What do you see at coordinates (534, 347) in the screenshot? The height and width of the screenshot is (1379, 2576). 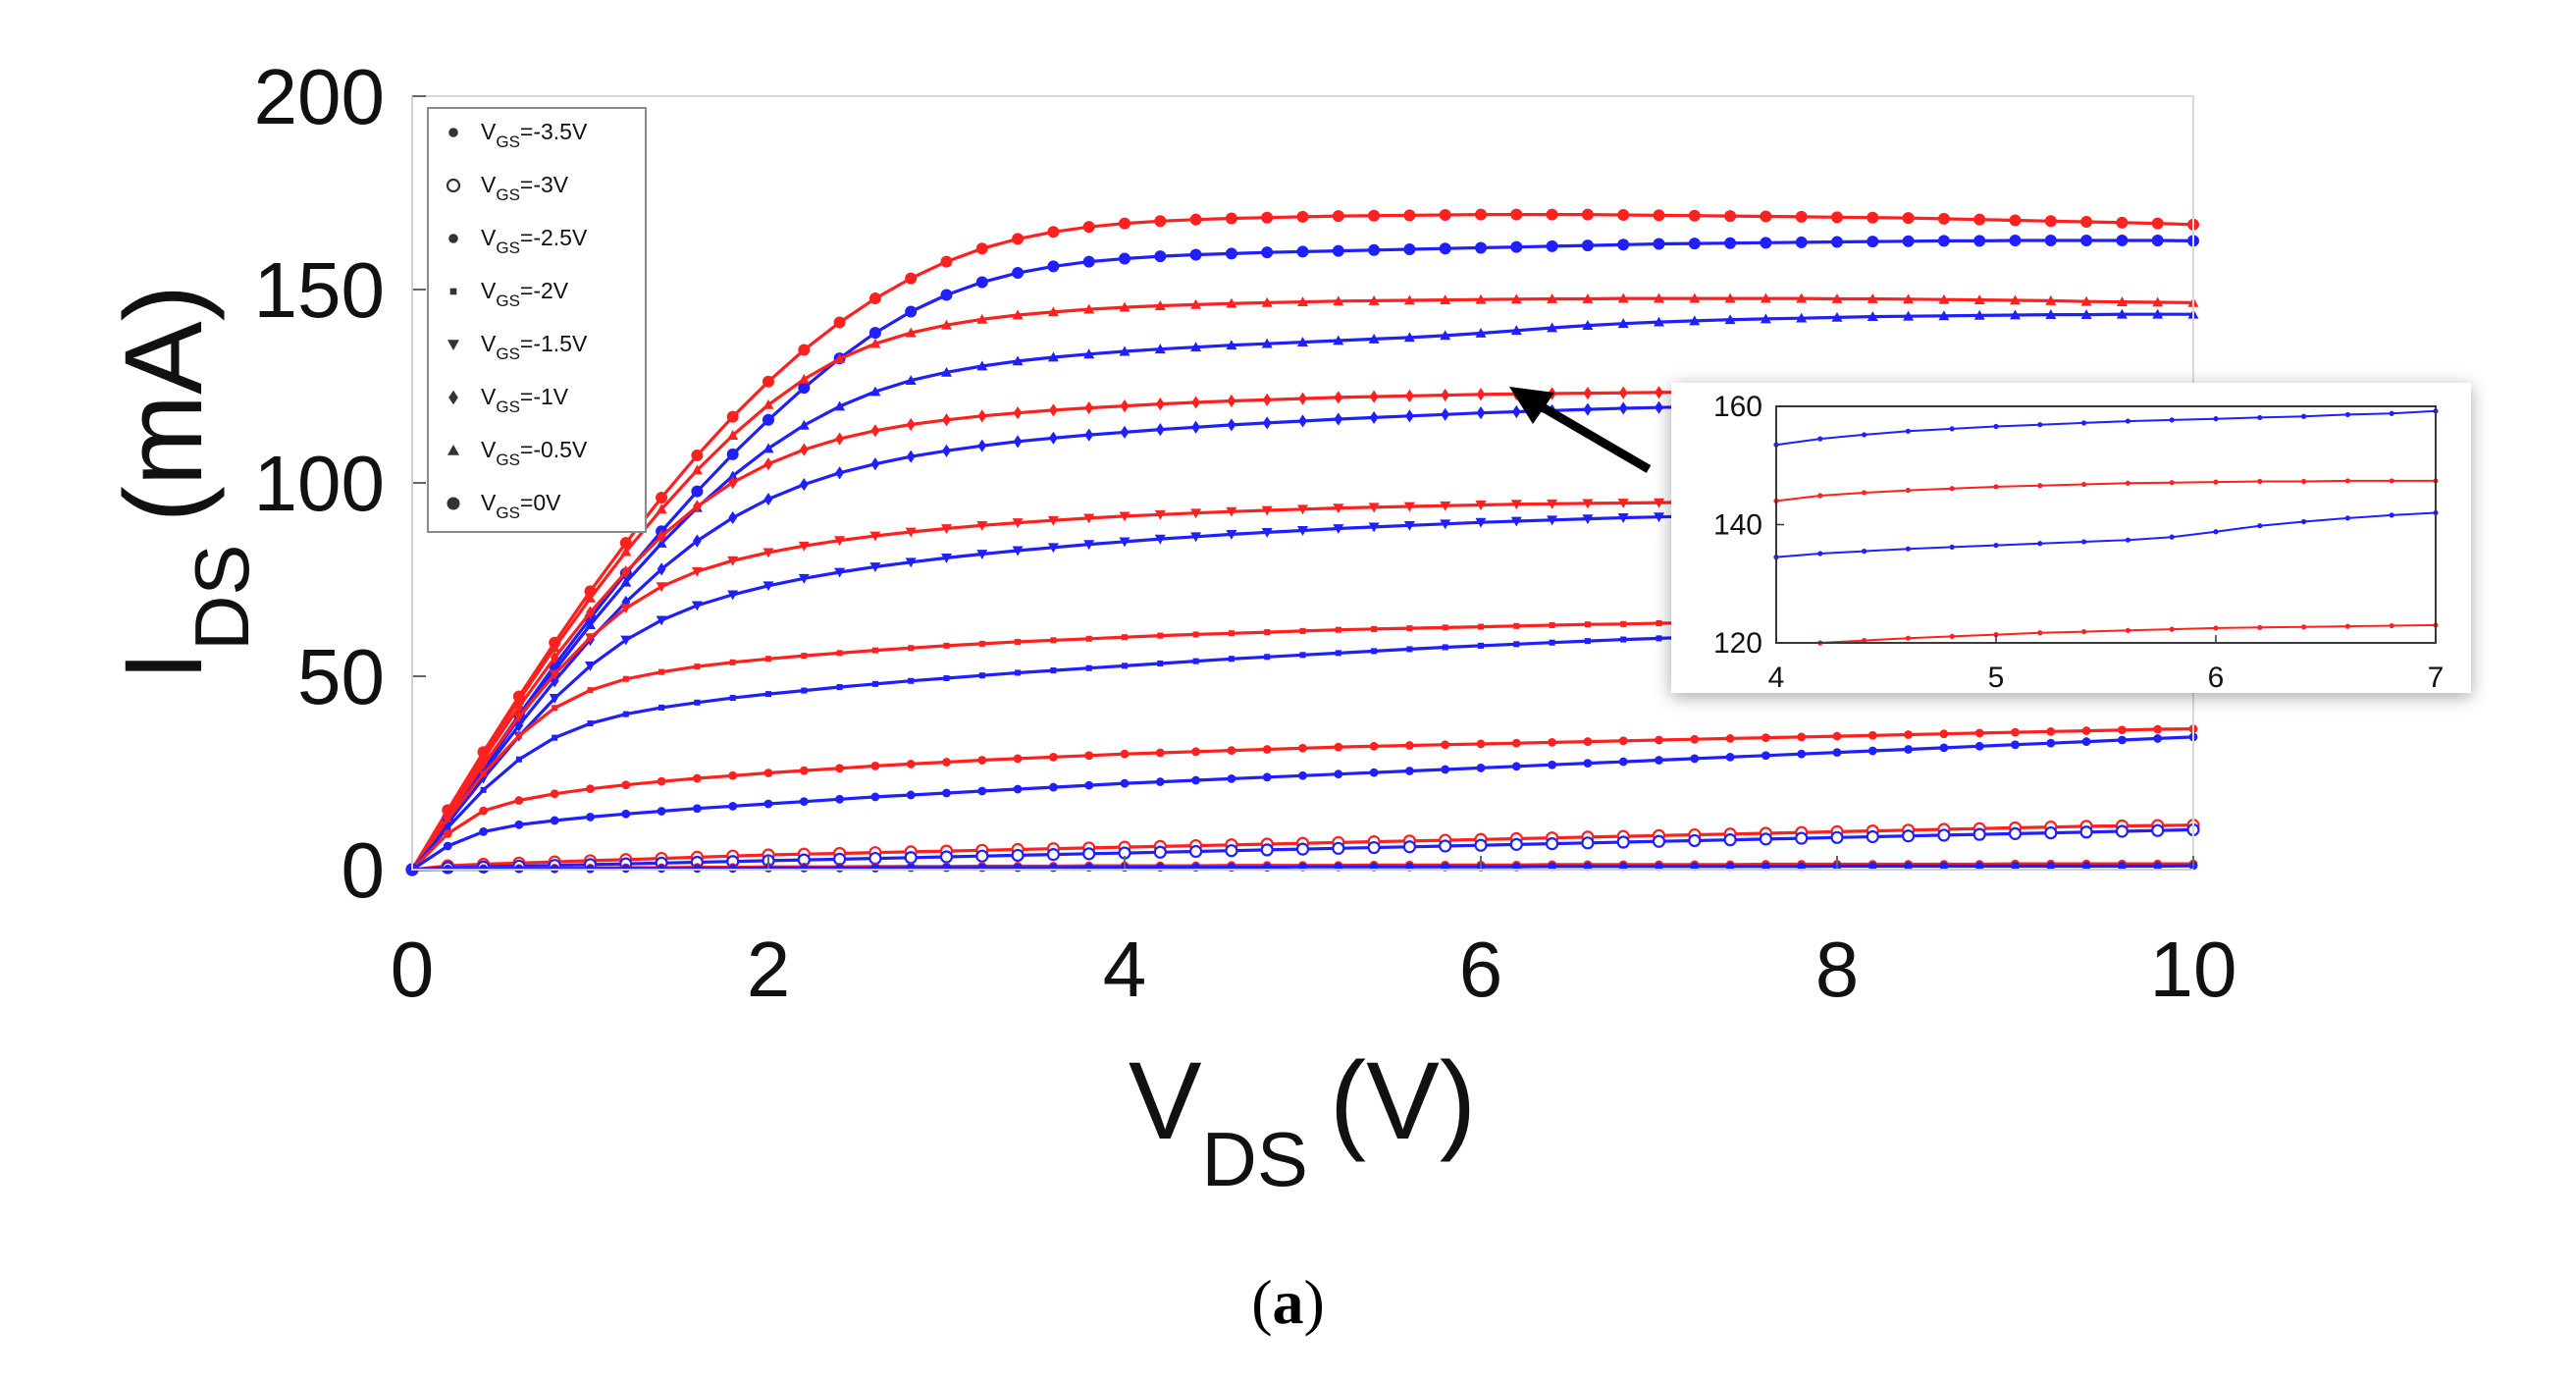 I see `legend-label: VGS=-1.5V` at bounding box center [534, 347].